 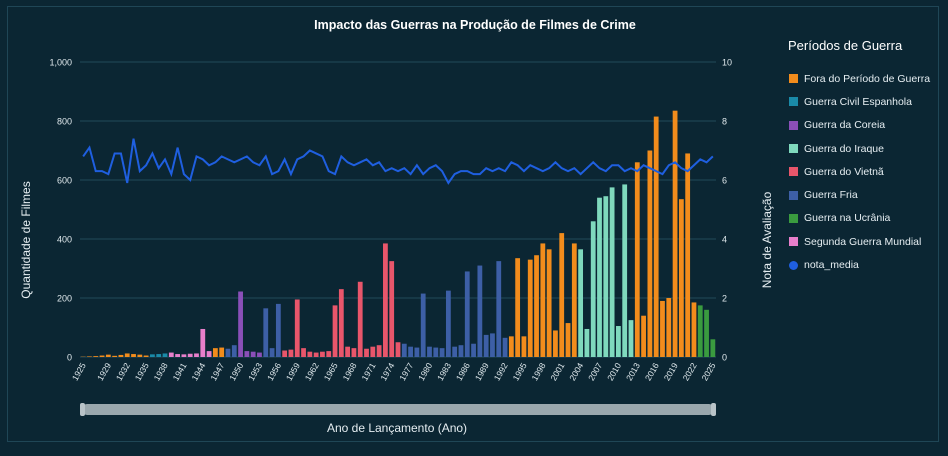 I want to click on zoom-scrollbar, so click(x=398, y=409).